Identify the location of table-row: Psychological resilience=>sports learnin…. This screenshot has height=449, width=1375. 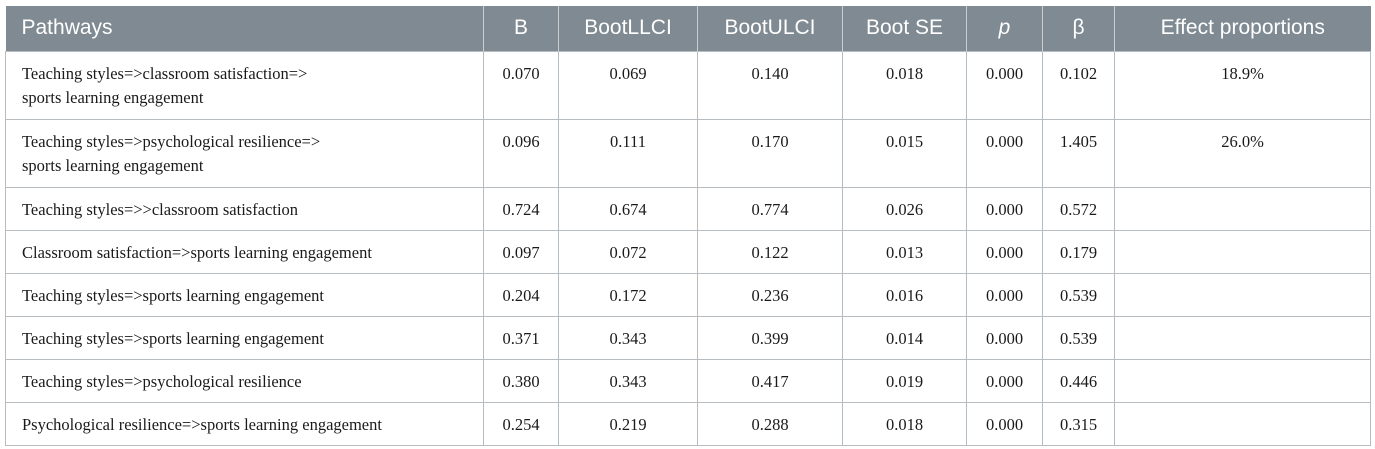
(688, 423).